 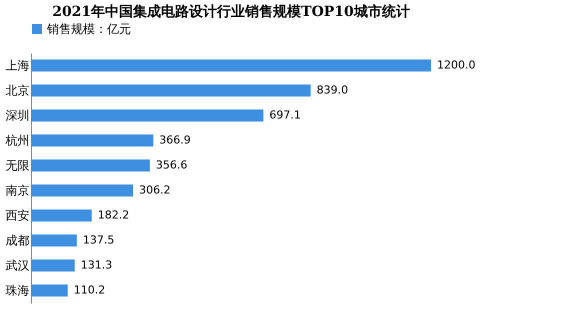 What do you see at coordinates (332, 90) in the screenshot?
I see `data-label: 839.0` at bounding box center [332, 90].